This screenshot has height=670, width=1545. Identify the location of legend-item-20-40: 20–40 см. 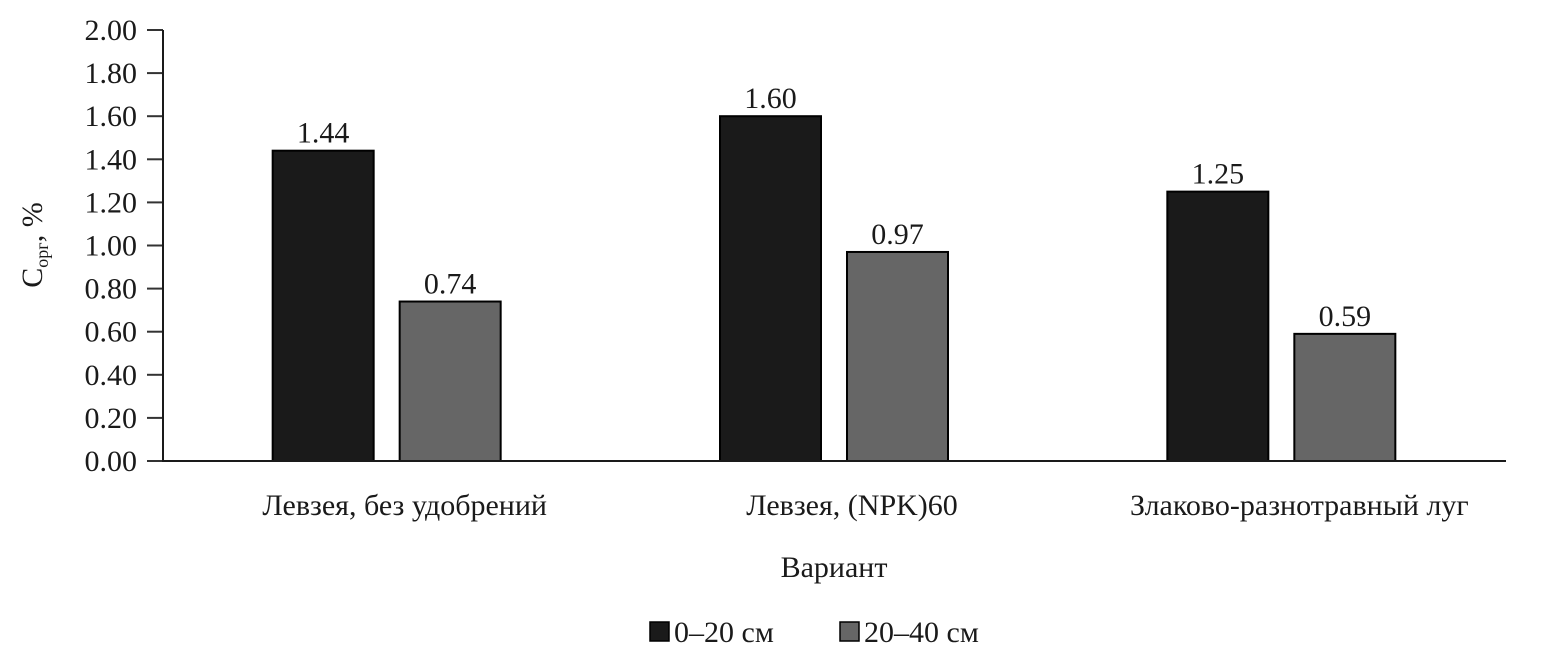
(909, 632).